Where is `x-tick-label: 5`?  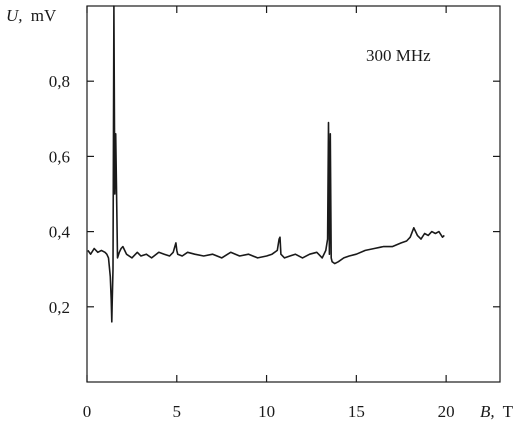 x-tick-label: 5 is located at coordinates (177, 411).